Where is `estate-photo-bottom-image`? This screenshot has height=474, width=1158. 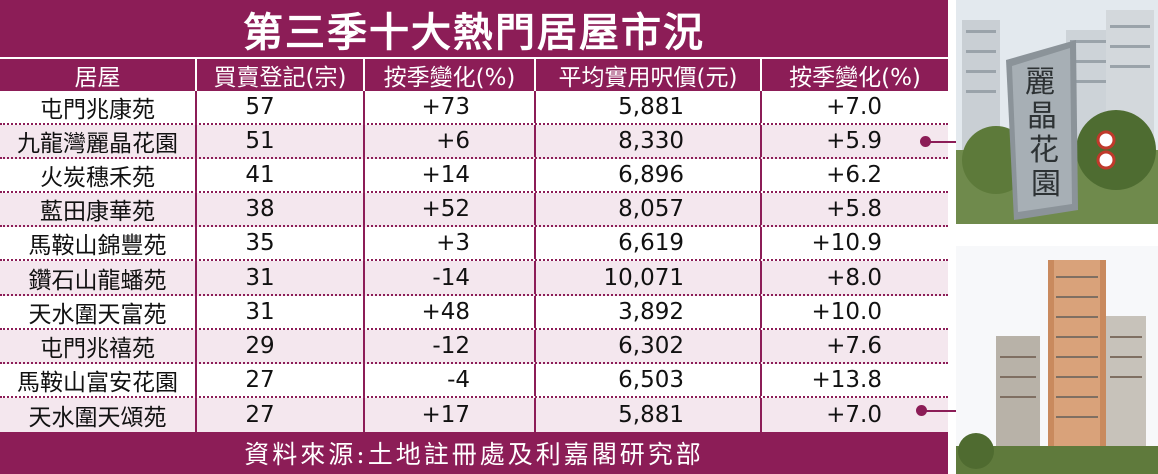
estate-photo-bottom-image is located at coordinates (1057, 360).